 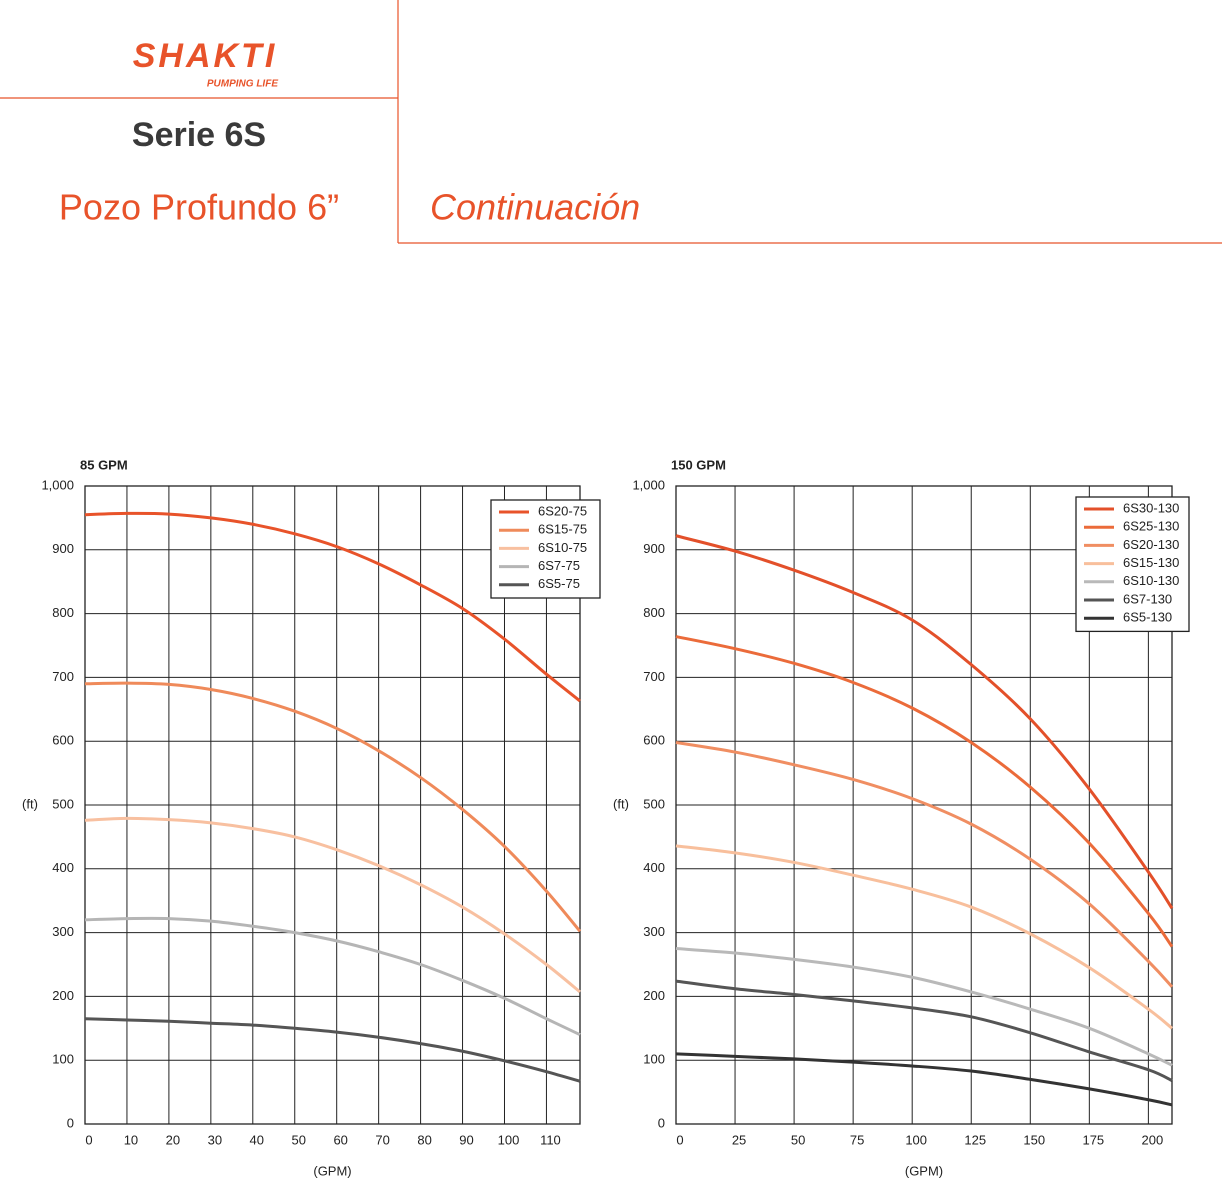 I want to click on x-tick-label: 40, so click(x=257, y=1139).